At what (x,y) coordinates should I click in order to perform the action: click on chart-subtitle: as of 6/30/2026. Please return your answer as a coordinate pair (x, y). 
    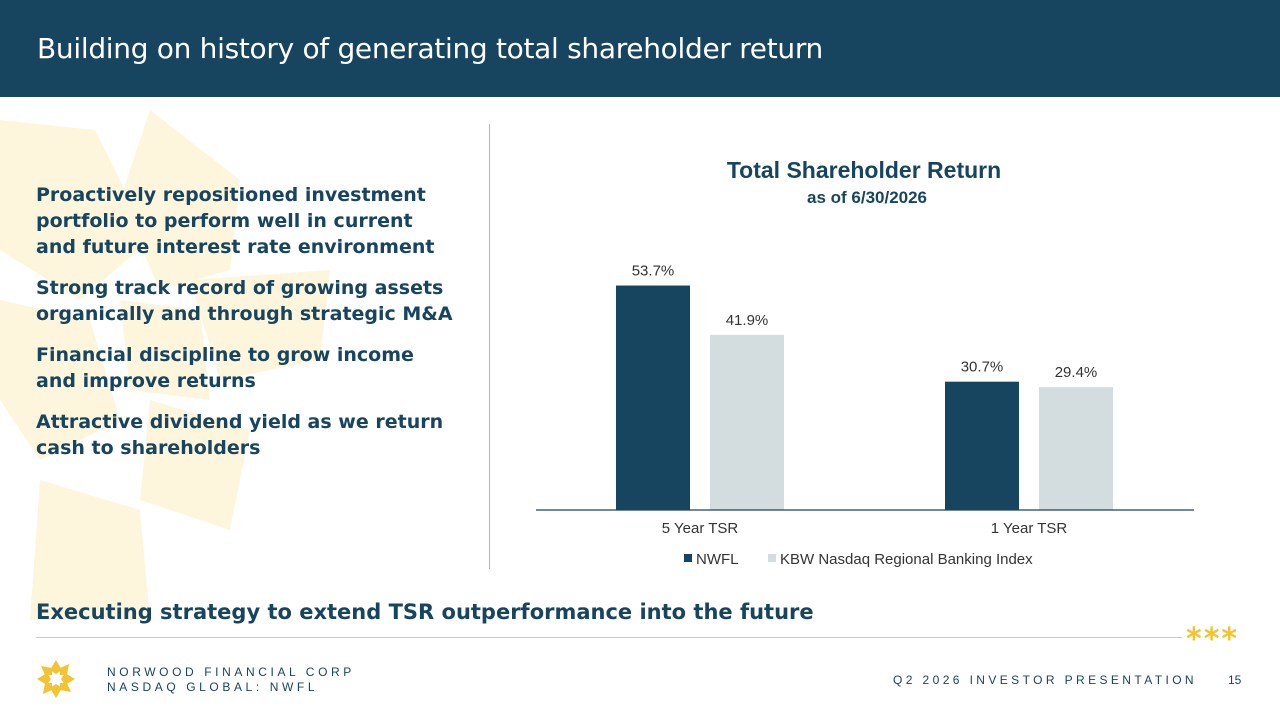
    Looking at the image, I should click on (867, 197).